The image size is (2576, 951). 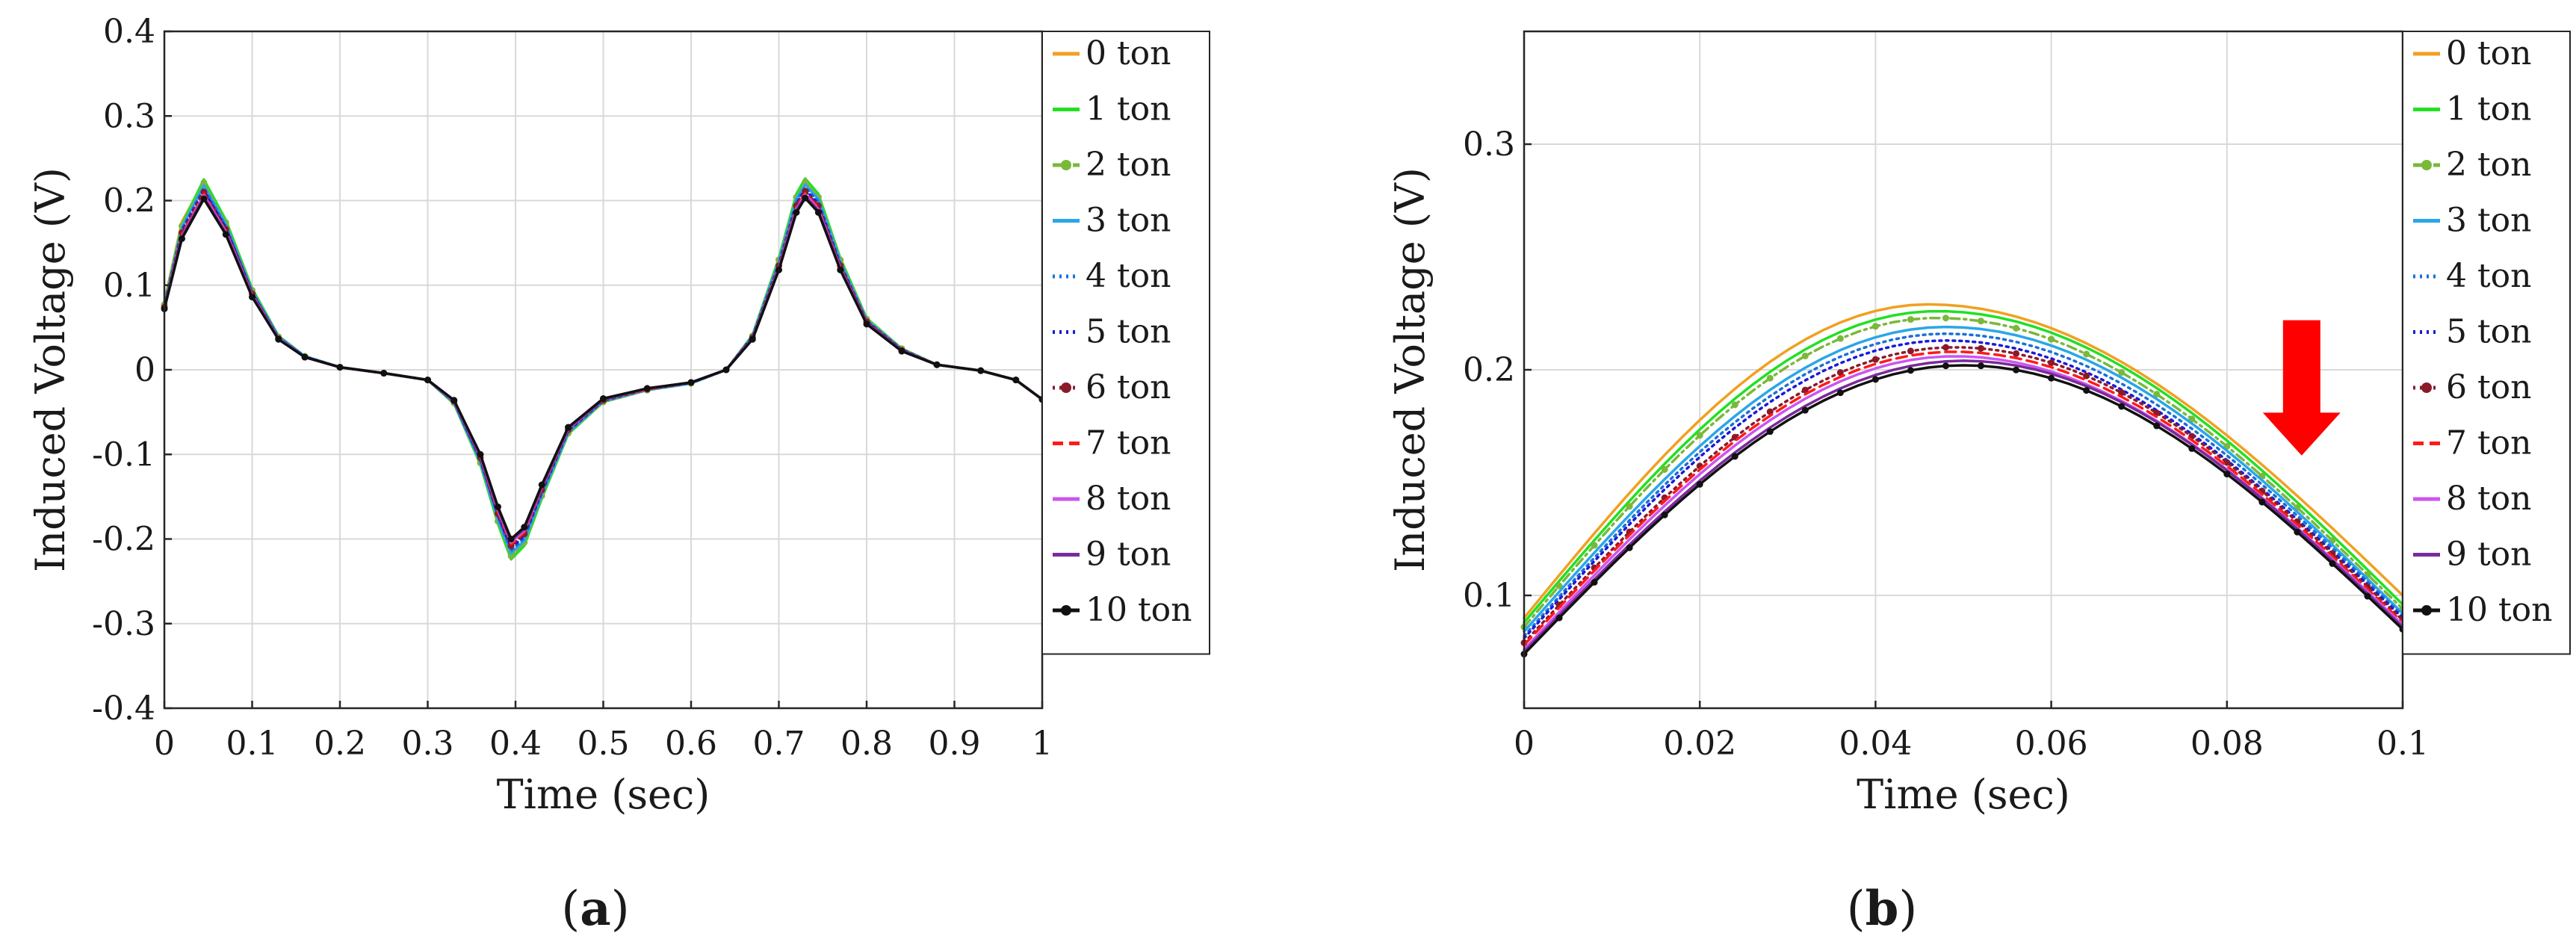 What do you see at coordinates (1856, 909) in the screenshot?
I see `label-b-open-paren: (` at bounding box center [1856, 909].